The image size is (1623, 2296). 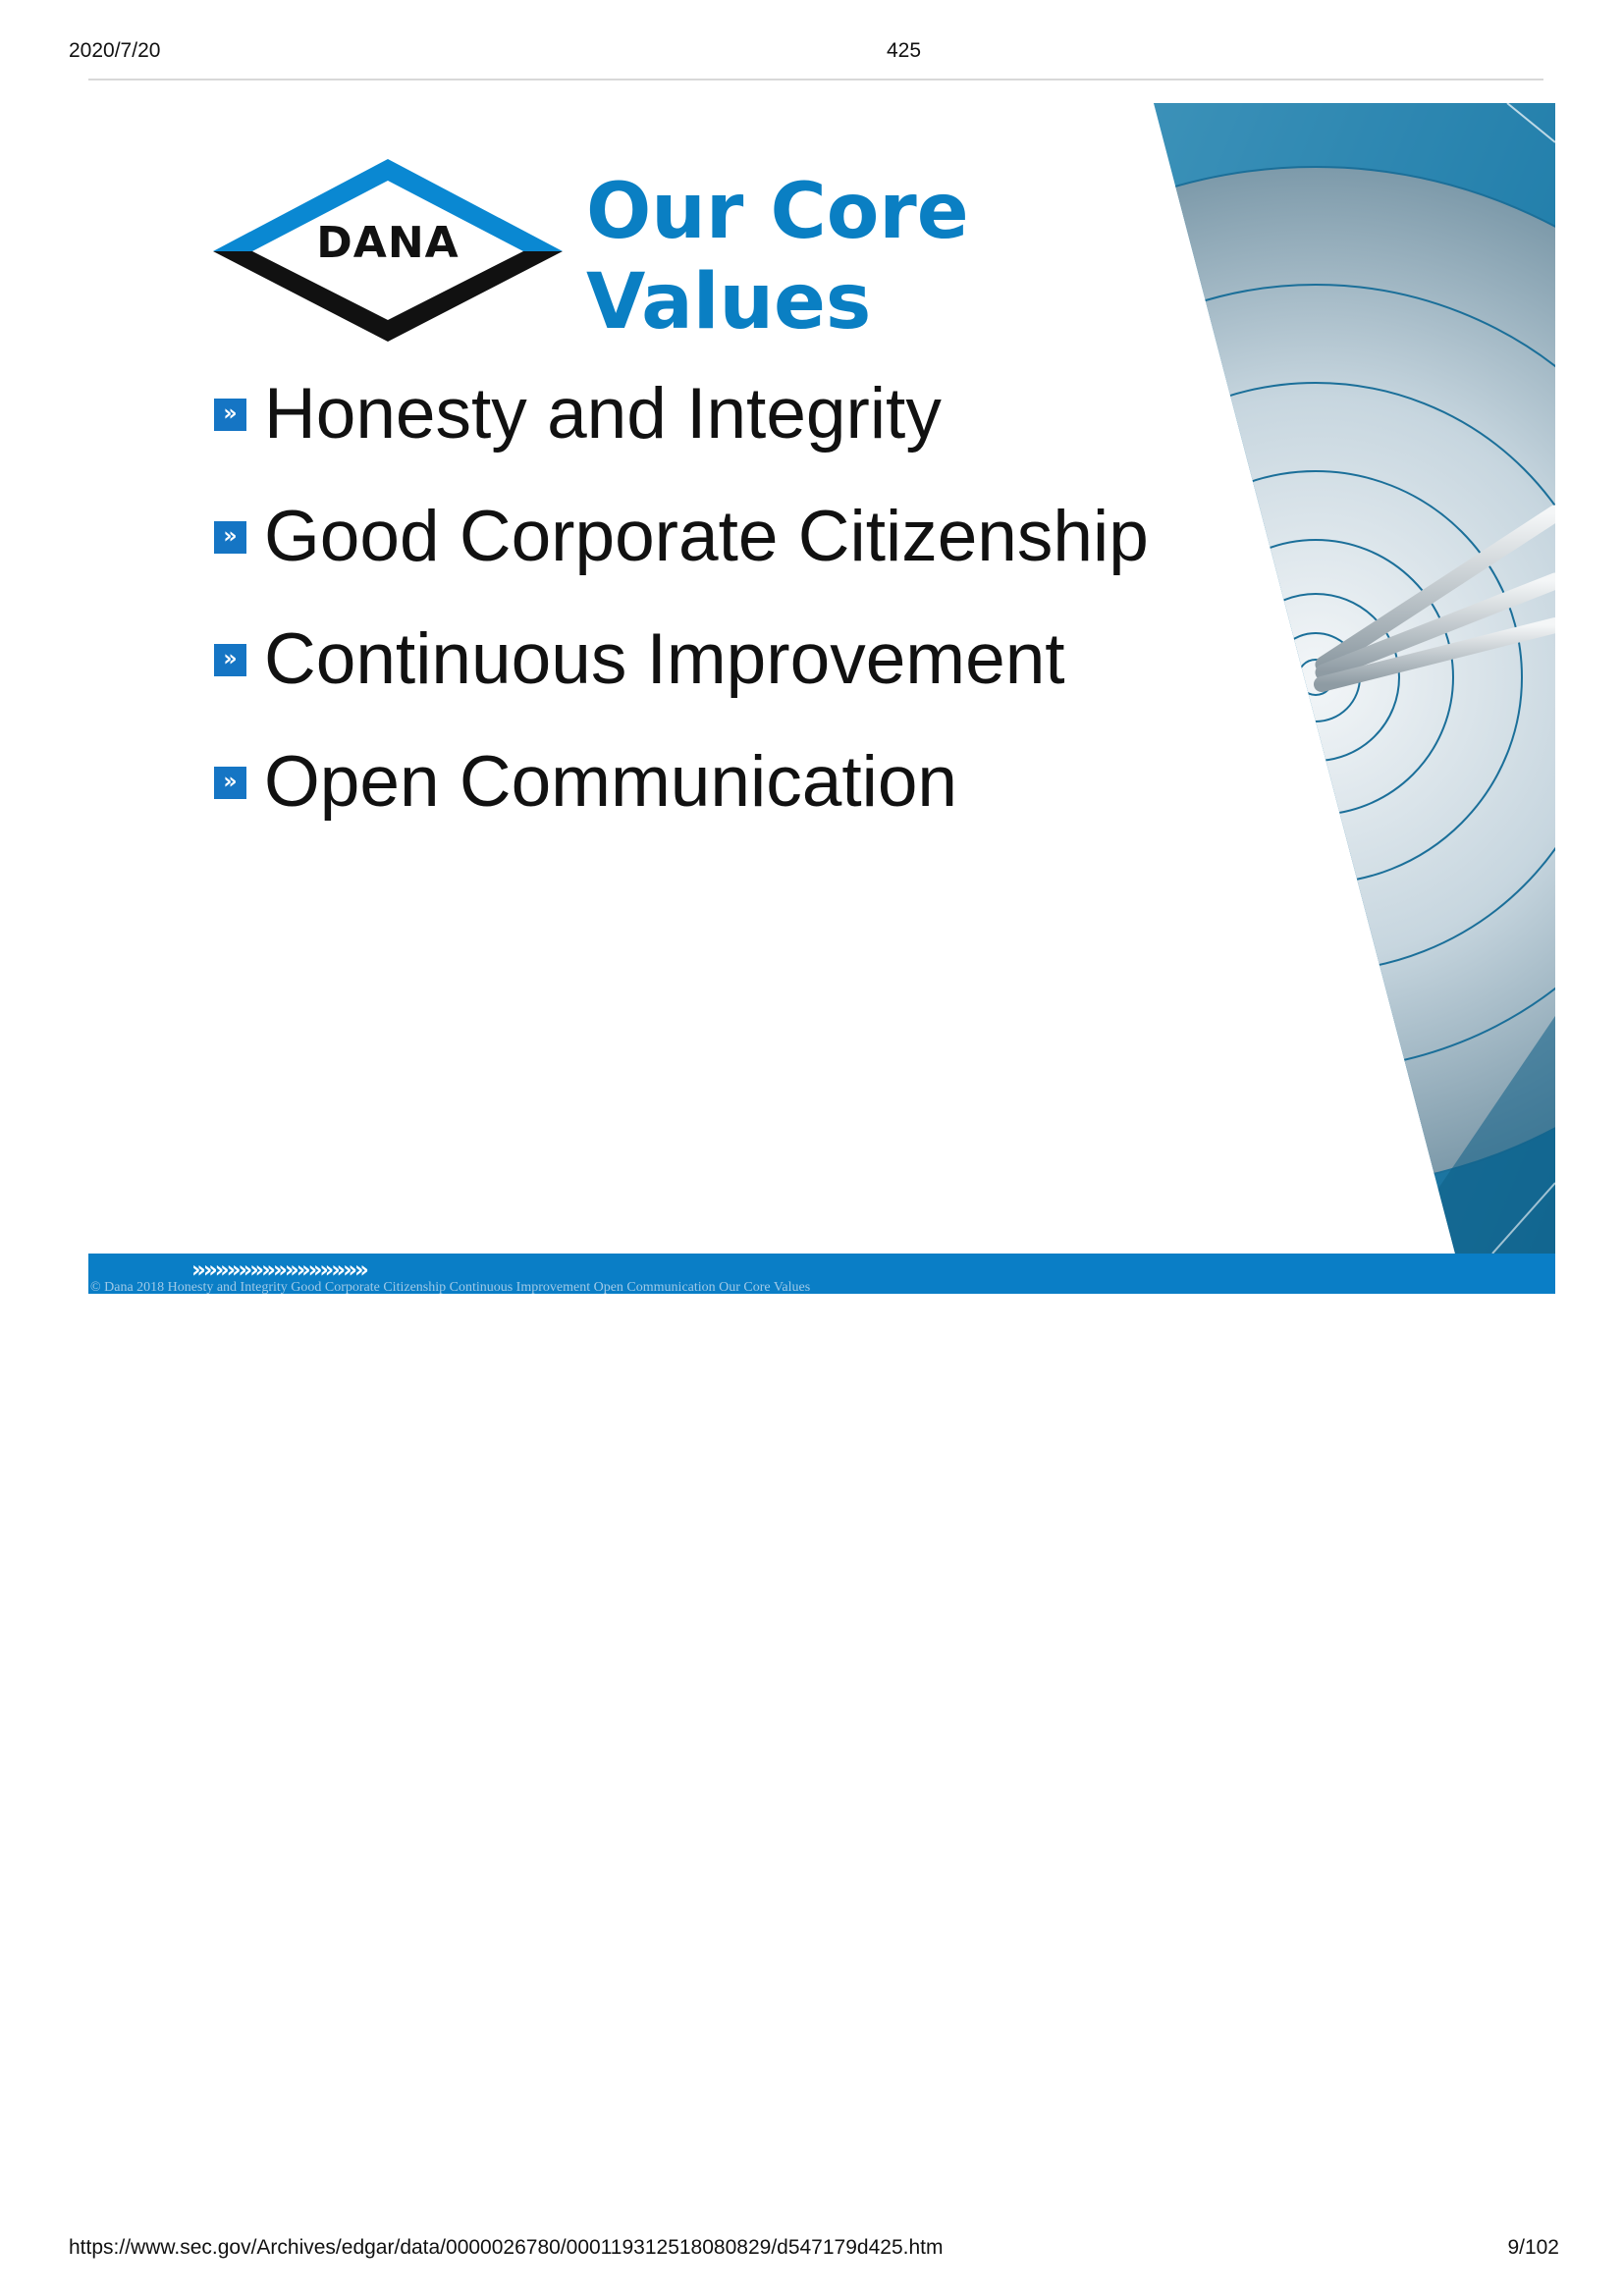 I want to click on value-text: Open Communication, so click(x=611, y=782).